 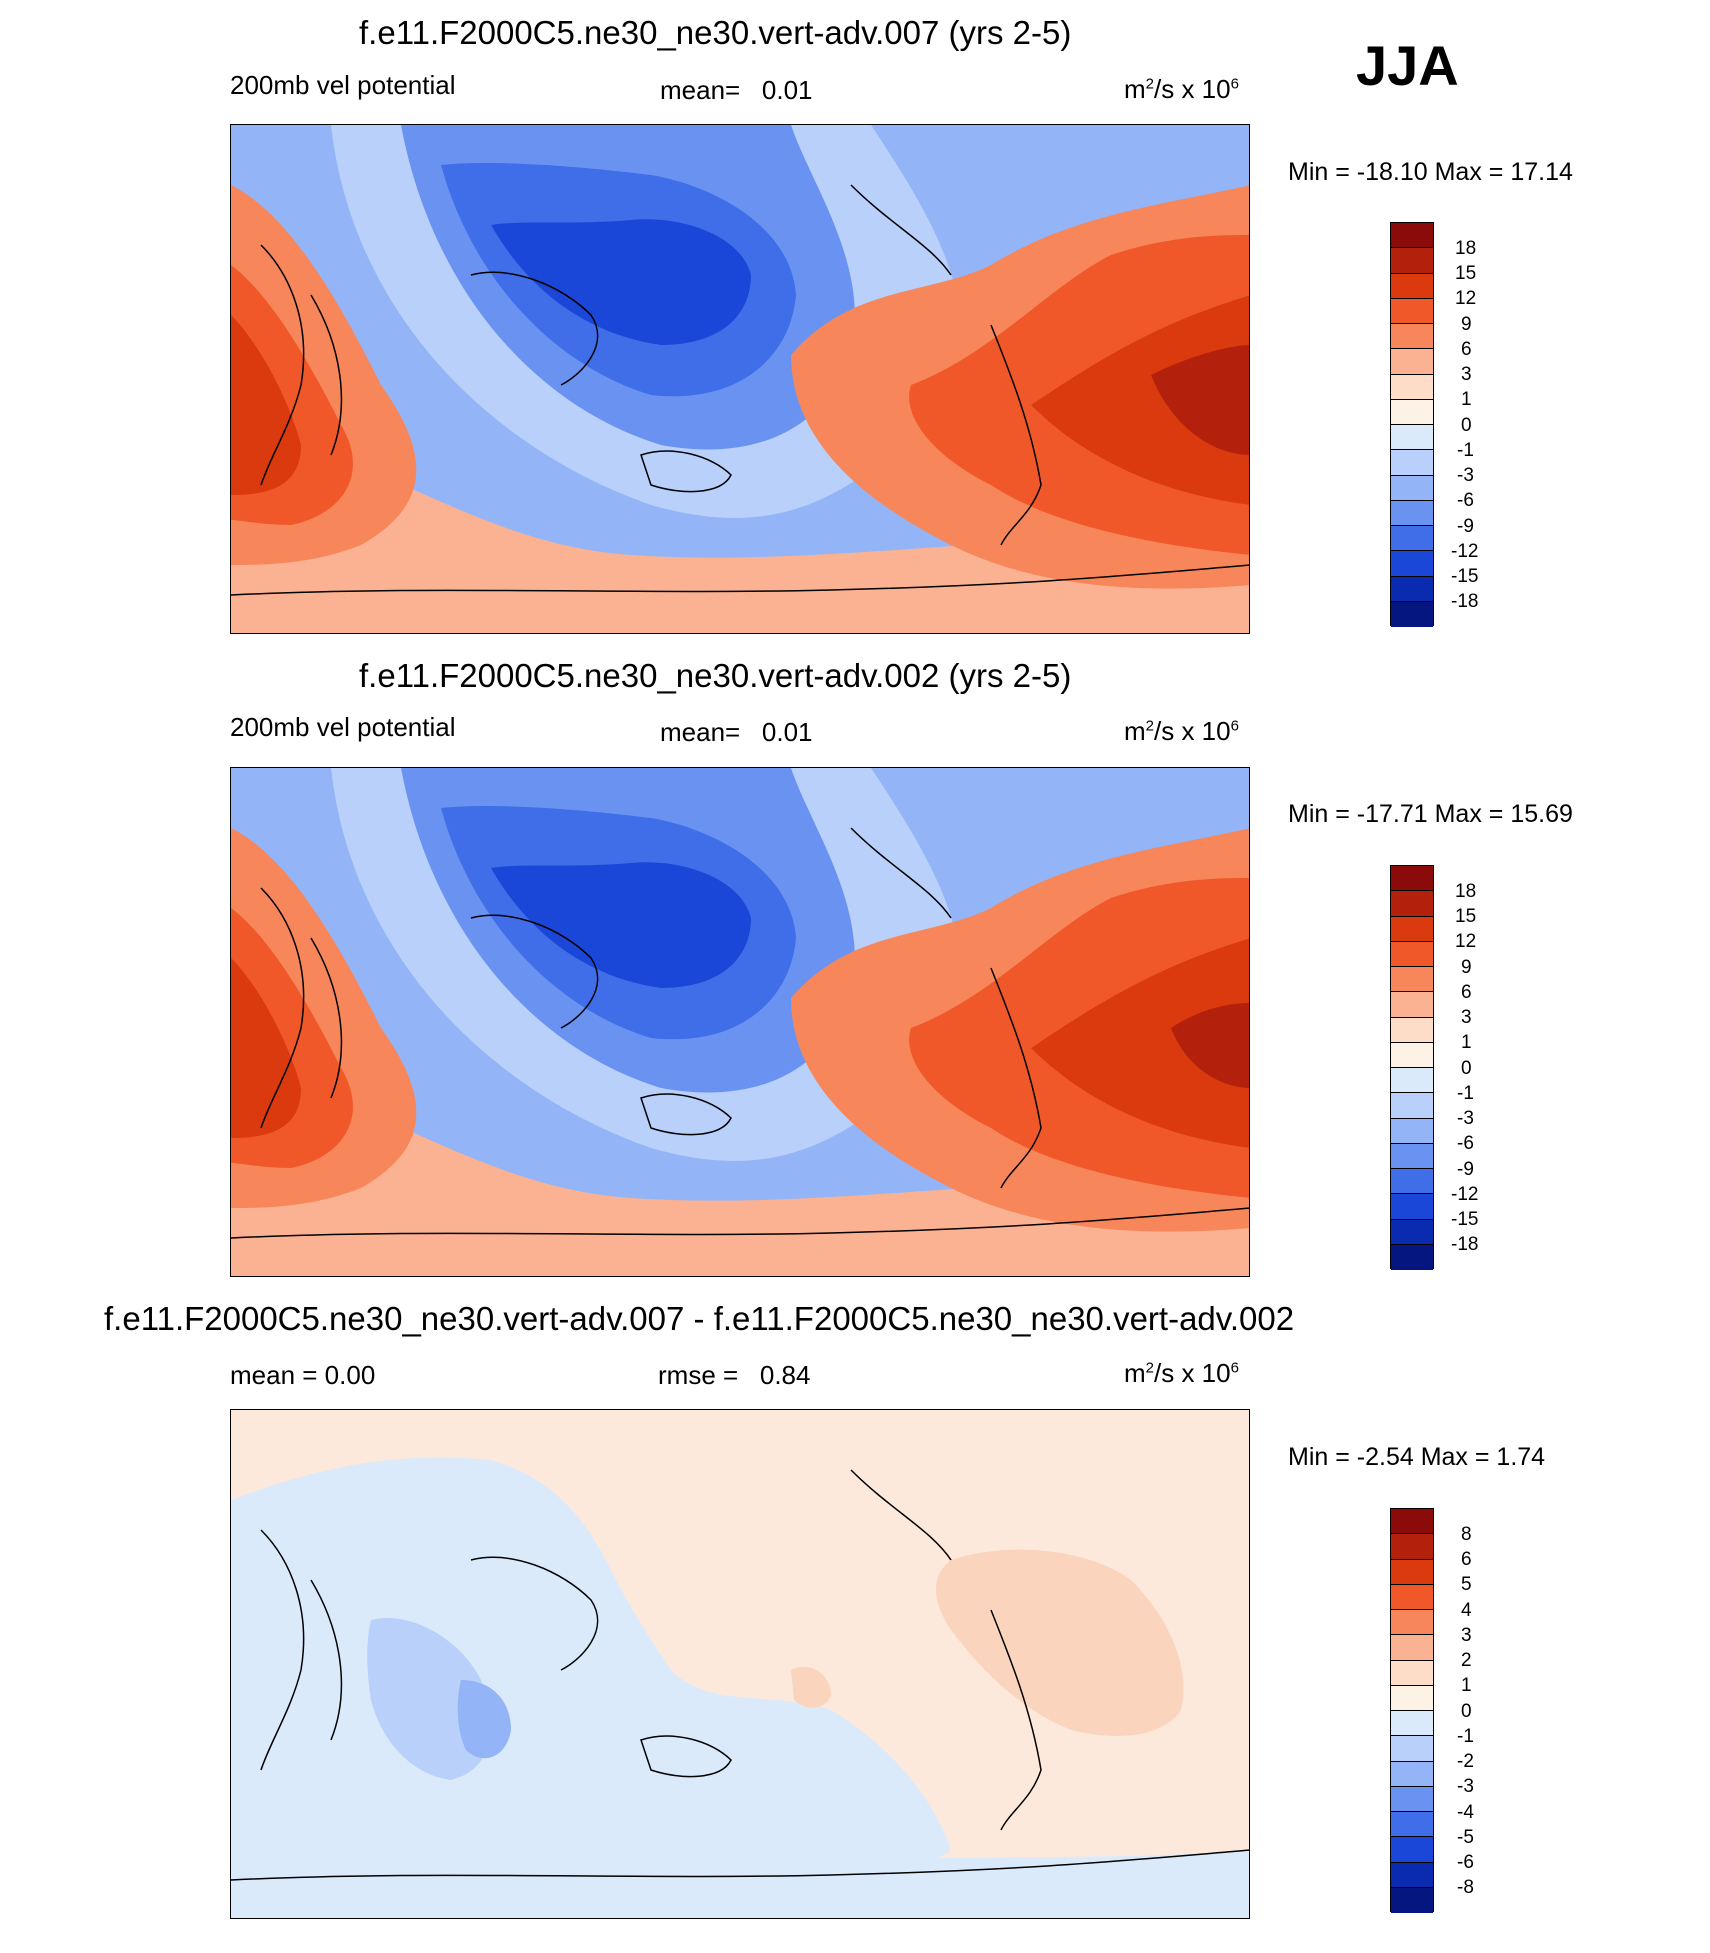 I want to click on panel-3-cb-label: -4, so click(x=1465, y=1812).